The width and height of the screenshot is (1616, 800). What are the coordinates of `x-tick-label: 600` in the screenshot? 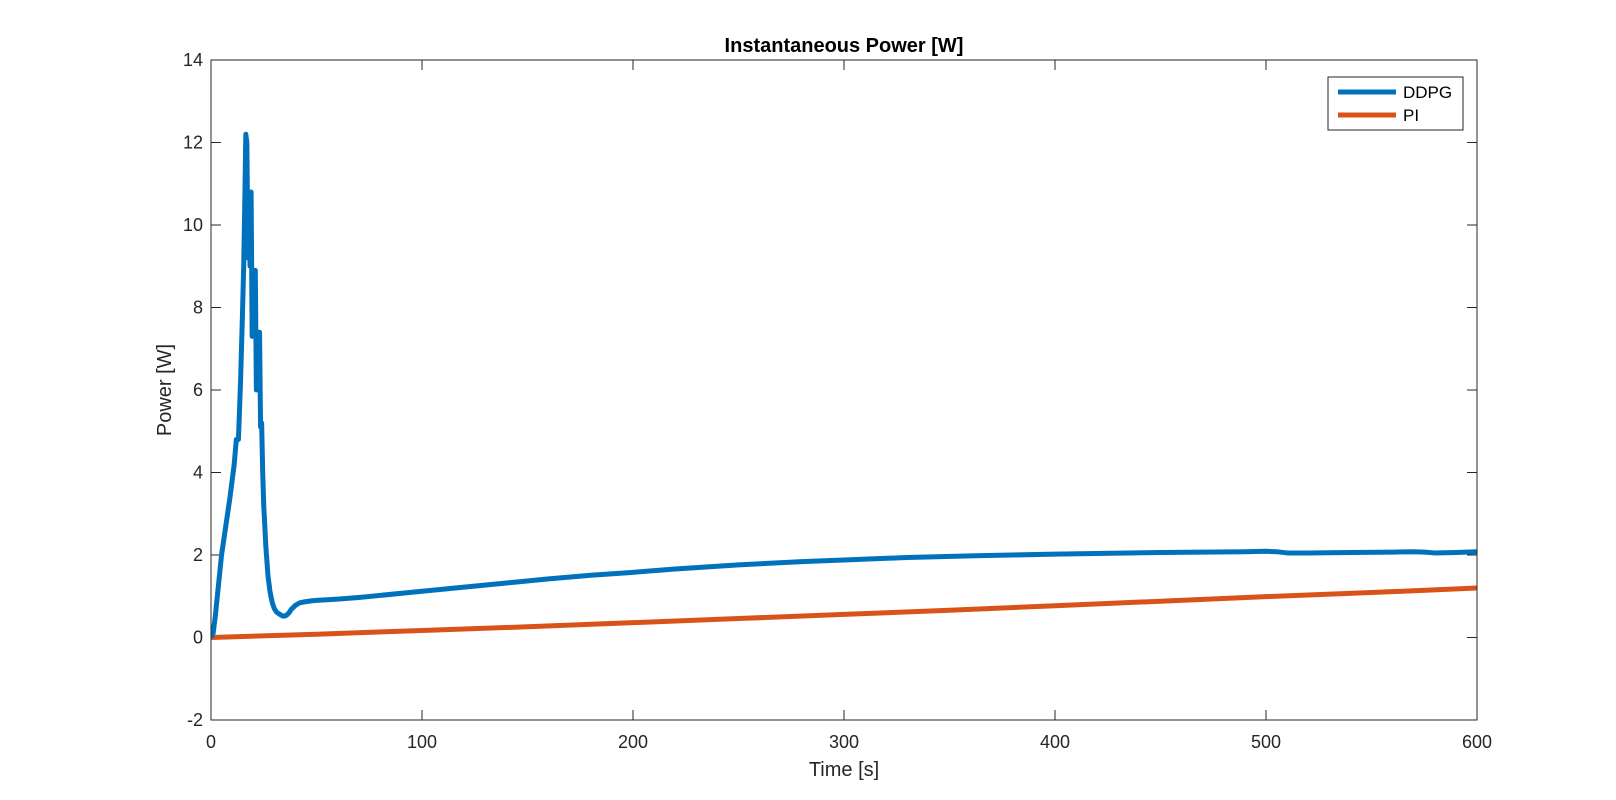 It's located at (1477, 742).